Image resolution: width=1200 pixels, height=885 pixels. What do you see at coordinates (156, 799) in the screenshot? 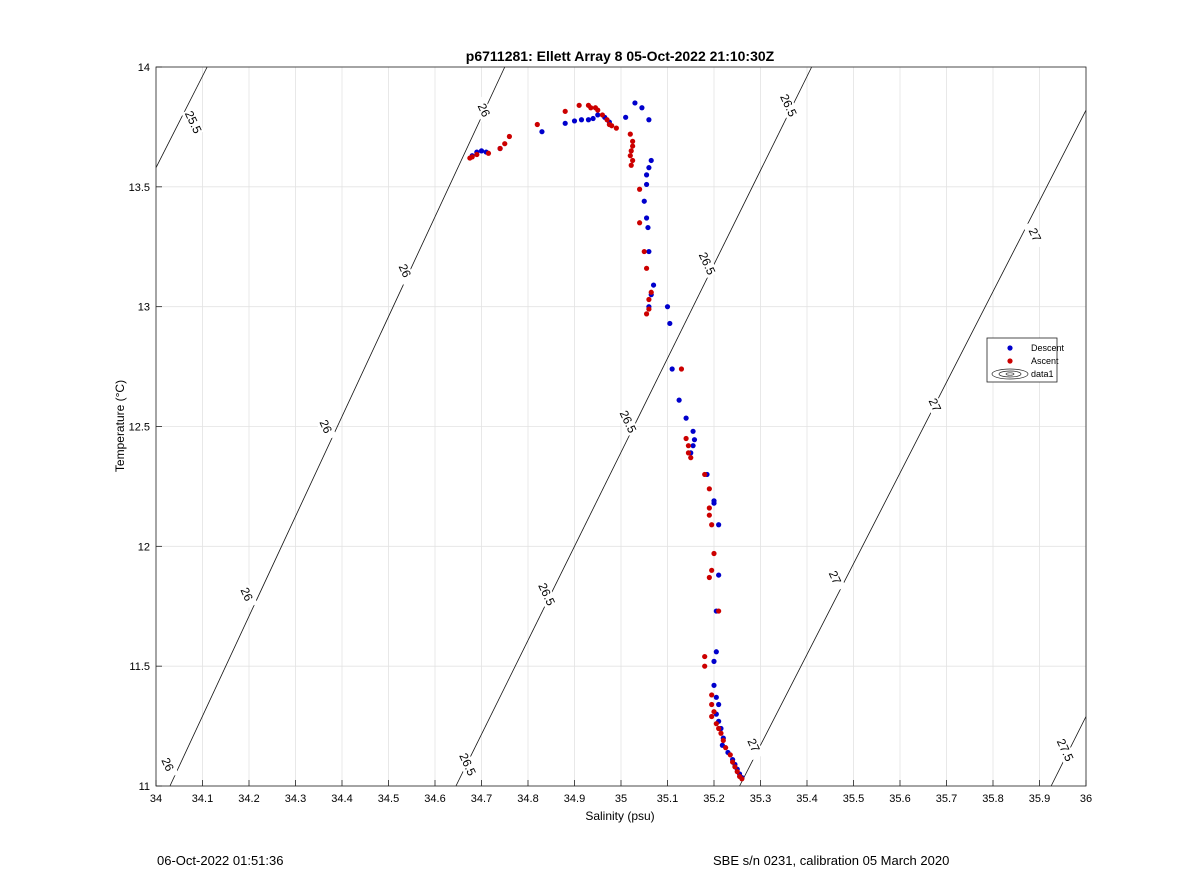
I see `x-tick-label: 34` at bounding box center [156, 799].